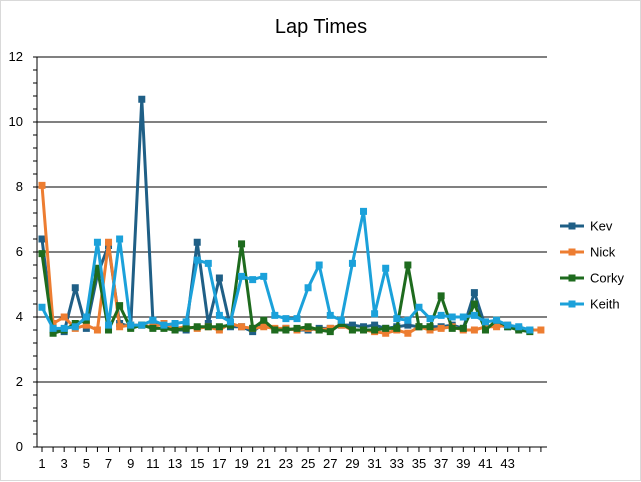 The height and width of the screenshot is (482, 641). What do you see at coordinates (19, 381) in the screenshot?
I see `y-tick-label: 2` at bounding box center [19, 381].